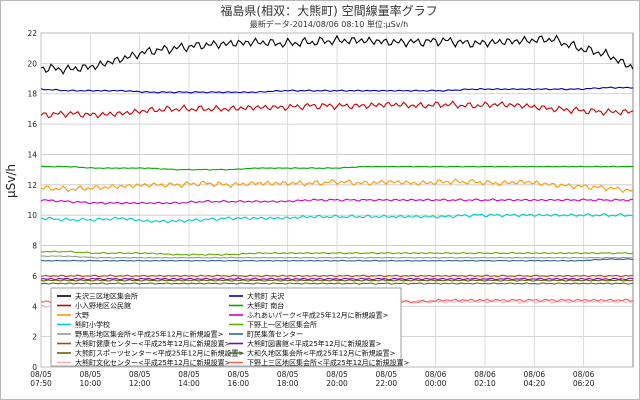 This screenshot has height=400, width=640. I want to click on y-tick-label: 14, so click(32, 154).